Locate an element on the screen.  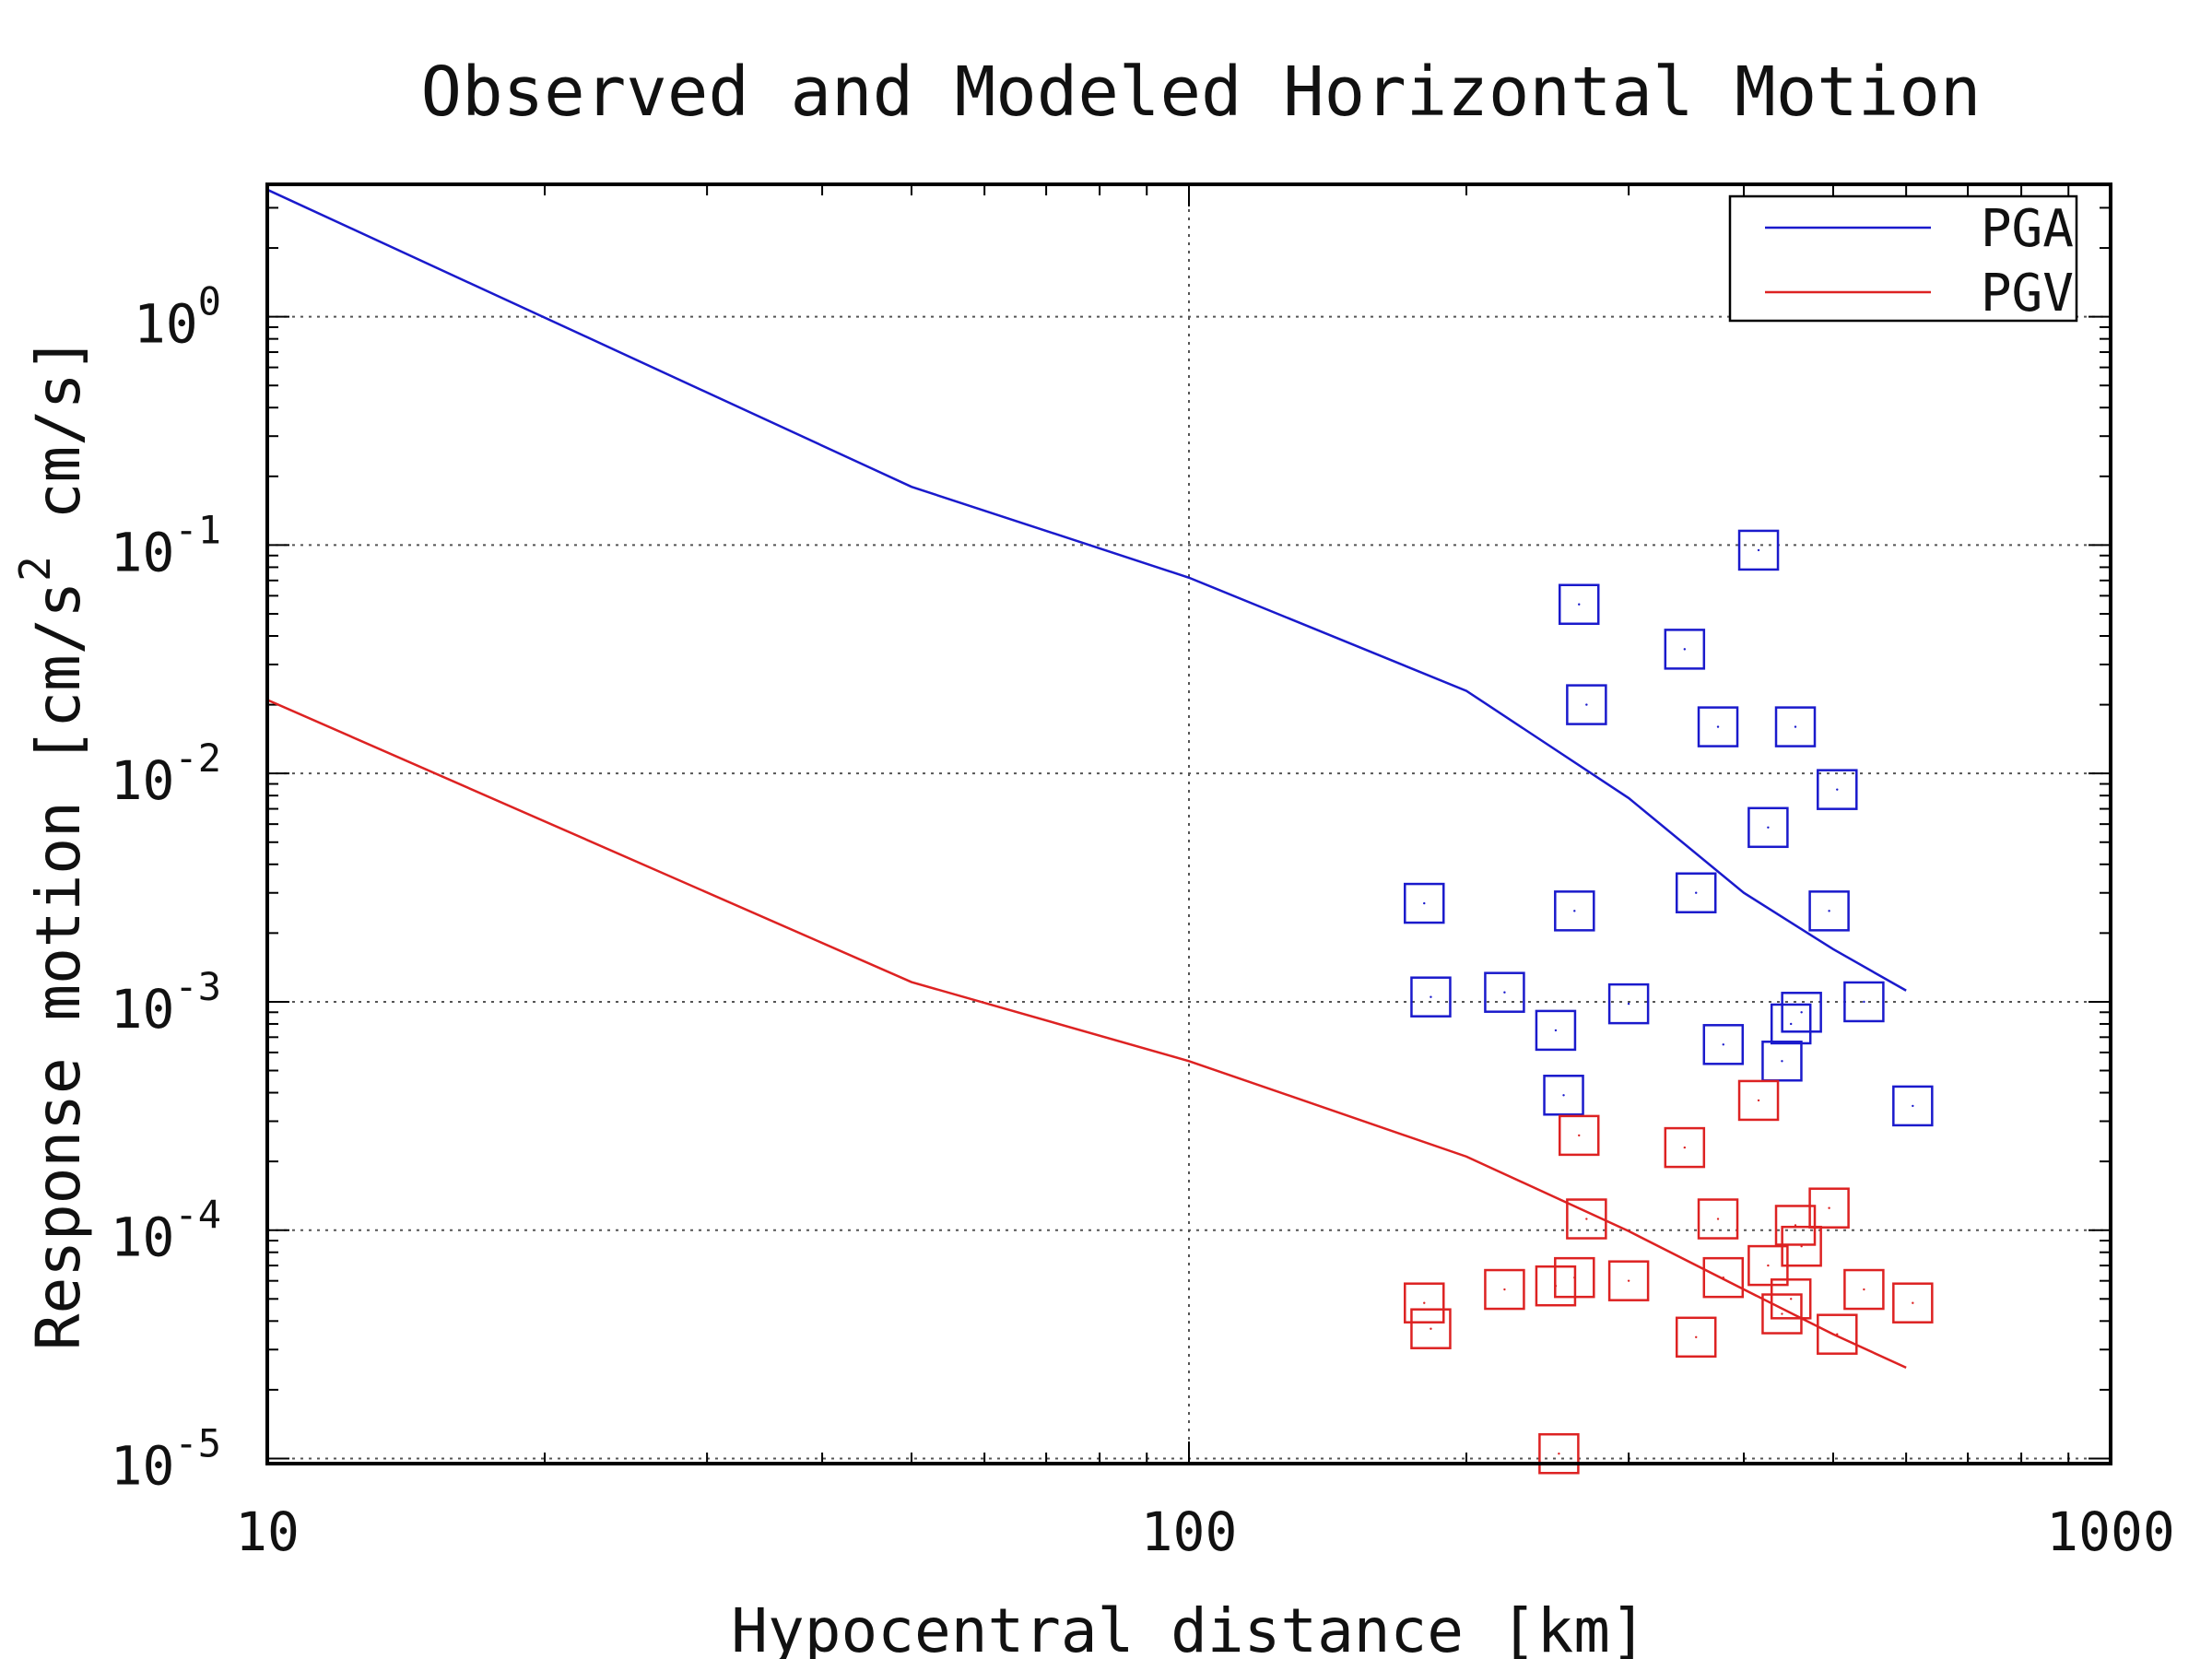
x-tick-label: 1000 is located at coordinates (2110, 1531).